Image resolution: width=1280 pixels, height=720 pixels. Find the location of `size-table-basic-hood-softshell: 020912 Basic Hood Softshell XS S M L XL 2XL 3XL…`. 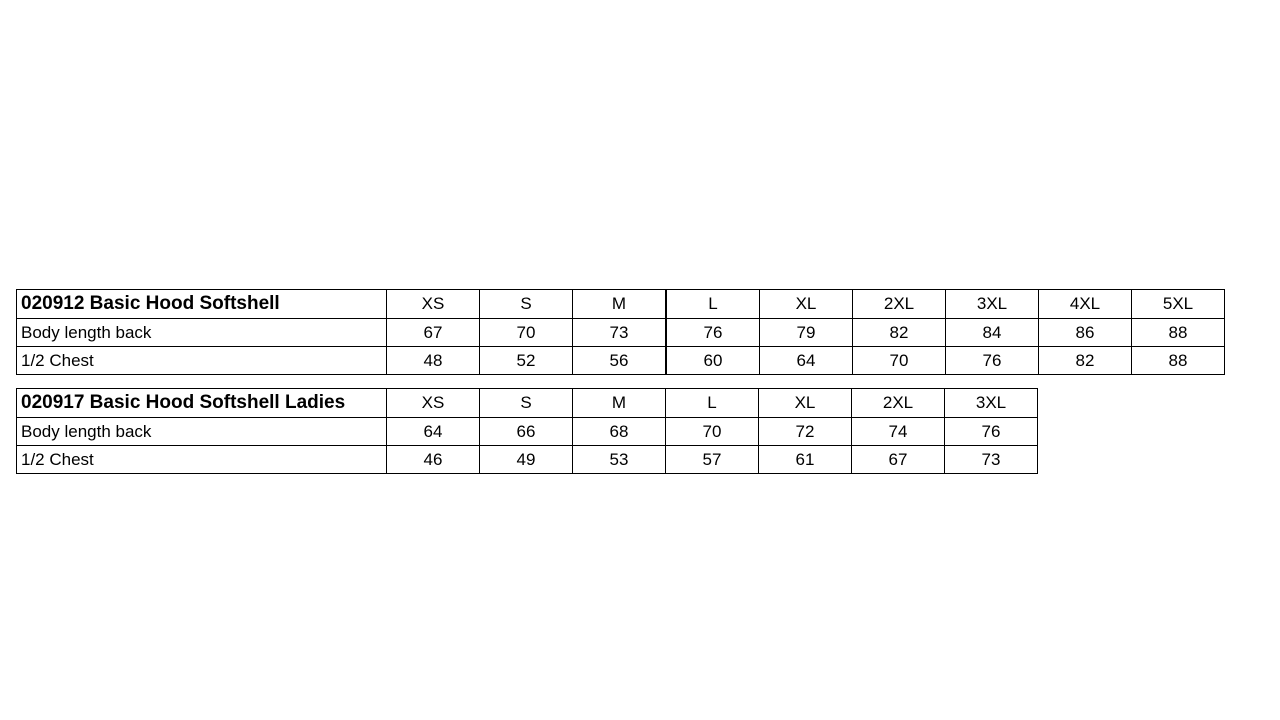

size-table-basic-hood-softshell: 020912 Basic Hood Softshell XS S M L XL 2XL 3XL… is located at coordinates (620, 332).